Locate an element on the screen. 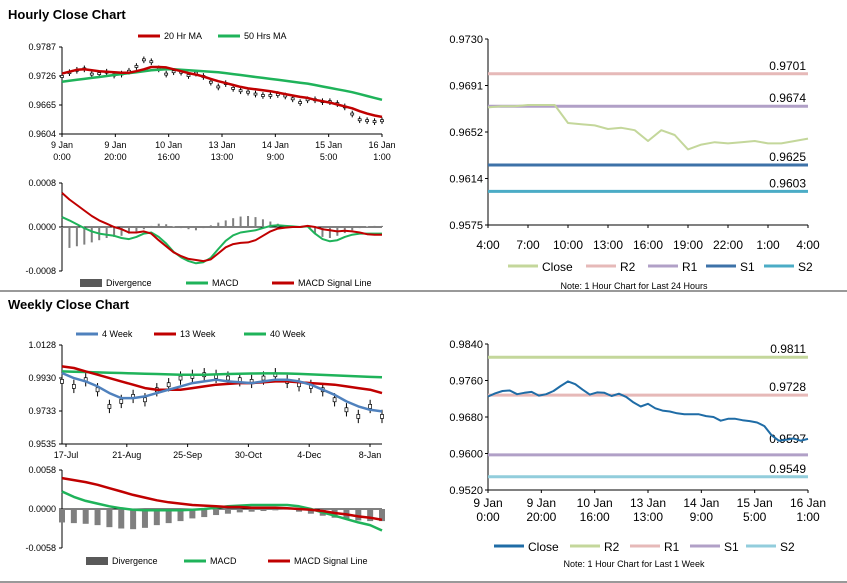 The image size is (847, 583). weekly-levels-ytick-label: 0.9840 is located at coordinates (466, 345).